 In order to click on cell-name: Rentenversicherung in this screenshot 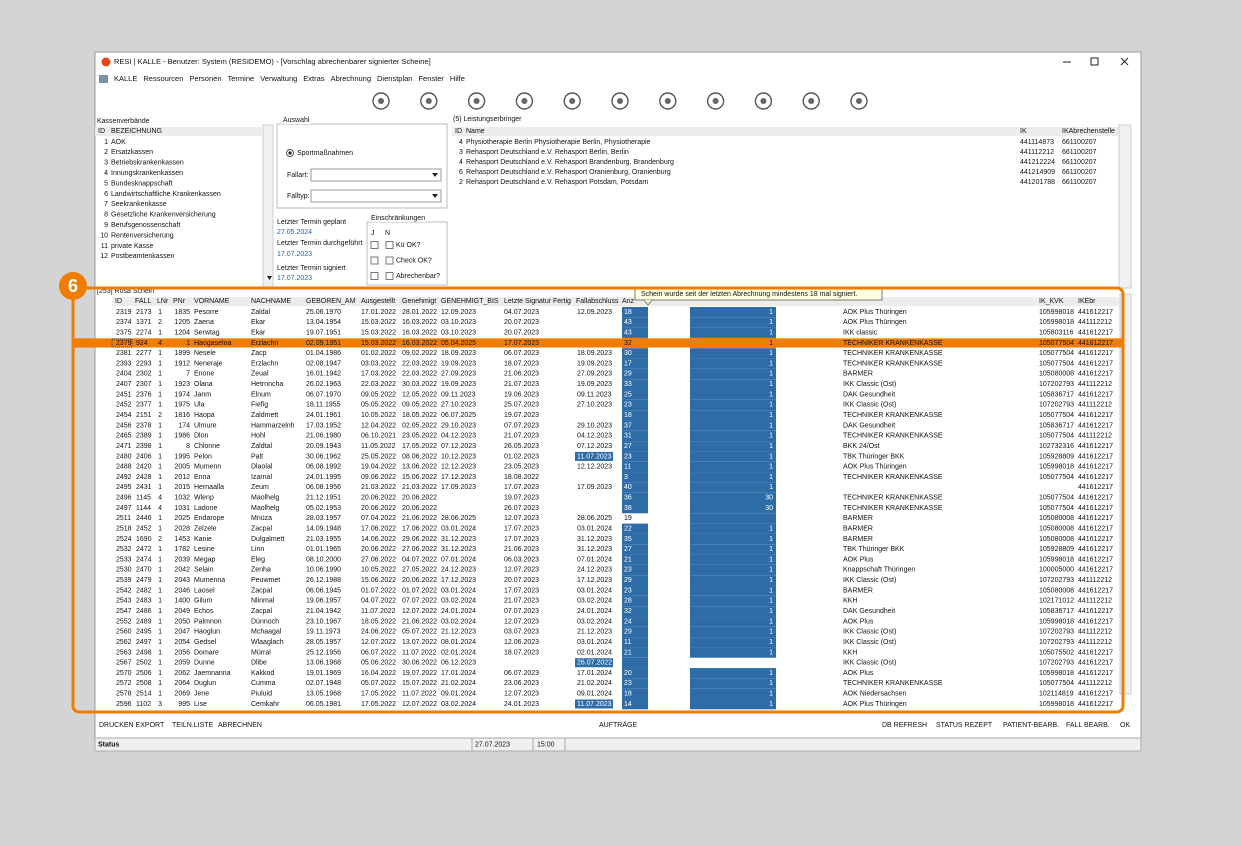, I will do `click(142, 235)`.